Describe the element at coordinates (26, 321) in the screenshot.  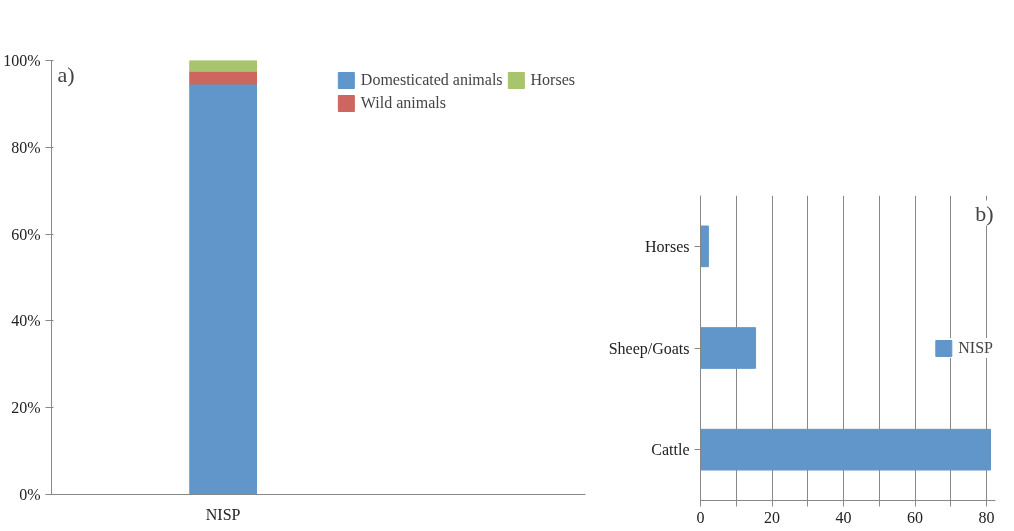
I see `y-tick-label: 40%` at that location.